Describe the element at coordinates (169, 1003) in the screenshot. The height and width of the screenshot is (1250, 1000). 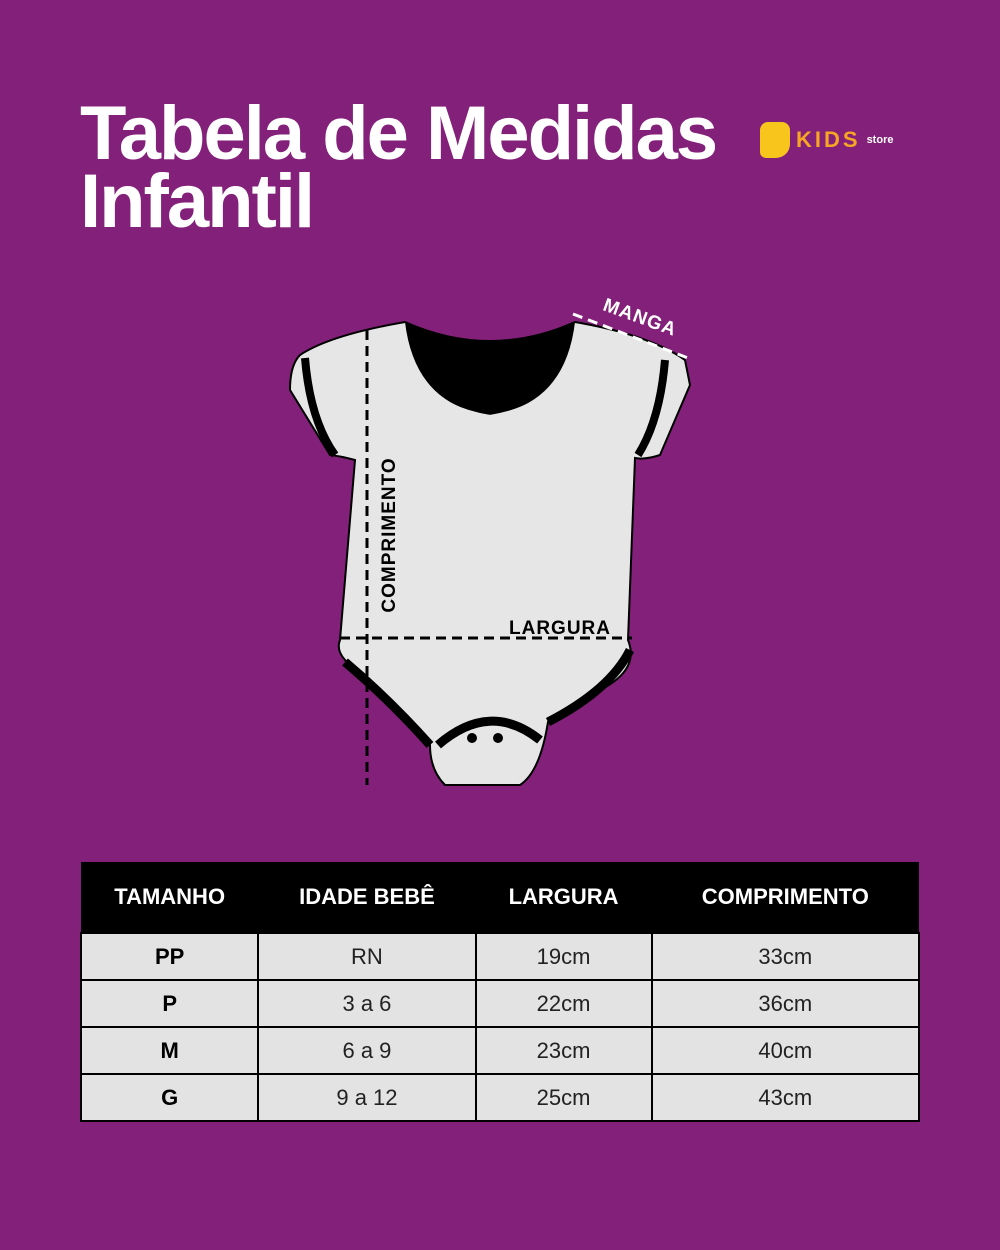
I see `table-cell: P` at that location.